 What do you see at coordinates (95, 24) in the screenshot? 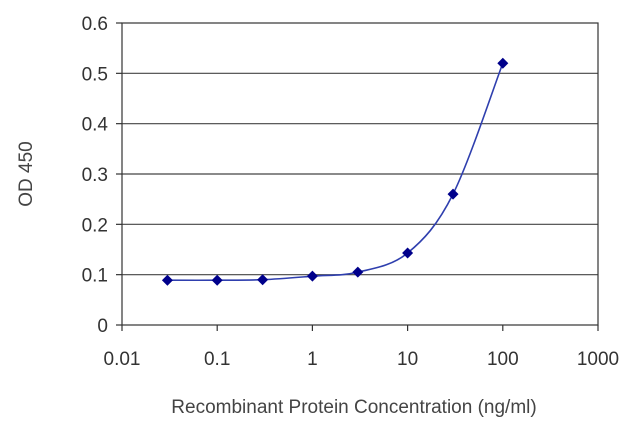
I see `y-tick-label: 0.6` at bounding box center [95, 24].